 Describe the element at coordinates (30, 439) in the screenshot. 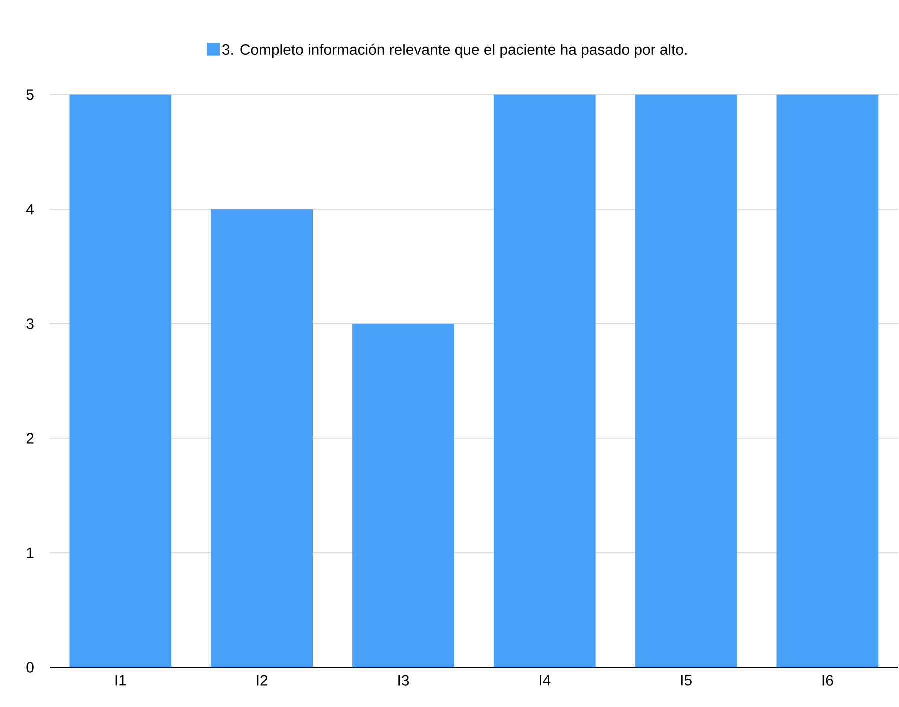

I see `y-tick-label: 2` at that location.